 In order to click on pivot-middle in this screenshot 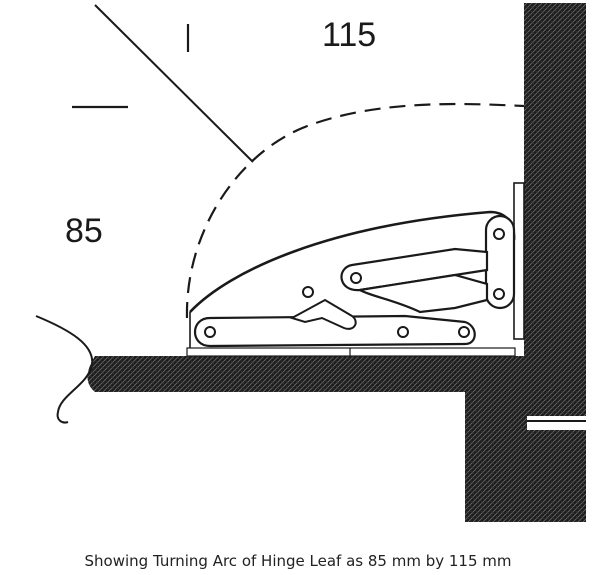, I will do `click(403, 332)`.